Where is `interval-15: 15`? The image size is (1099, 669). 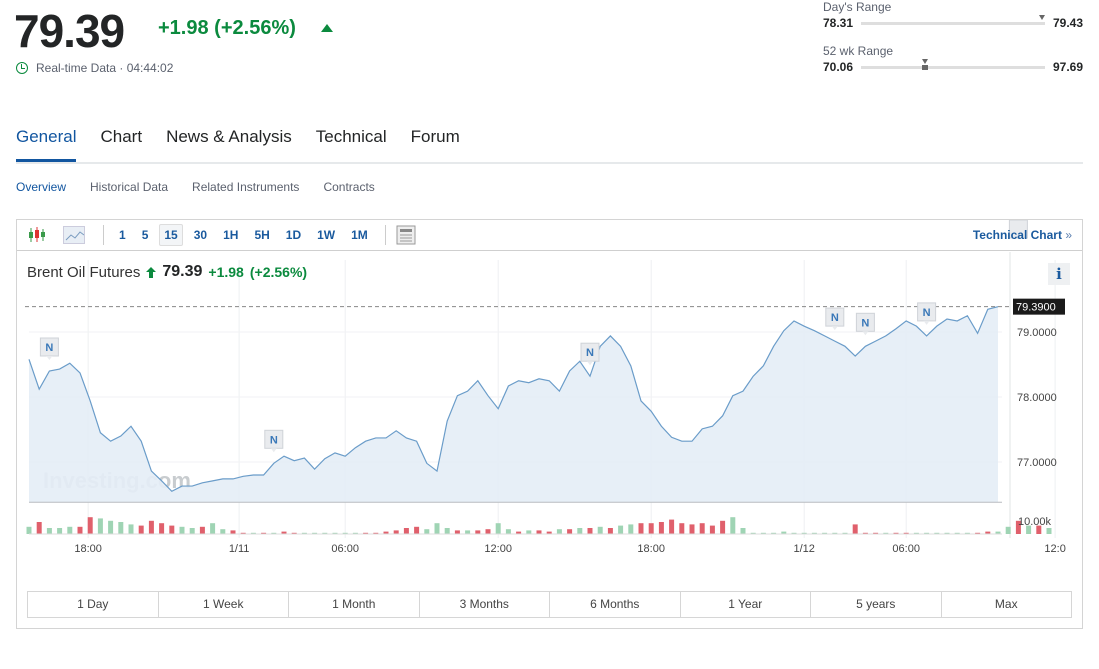
interval-15: 15 is located at coordinates (171, 235).